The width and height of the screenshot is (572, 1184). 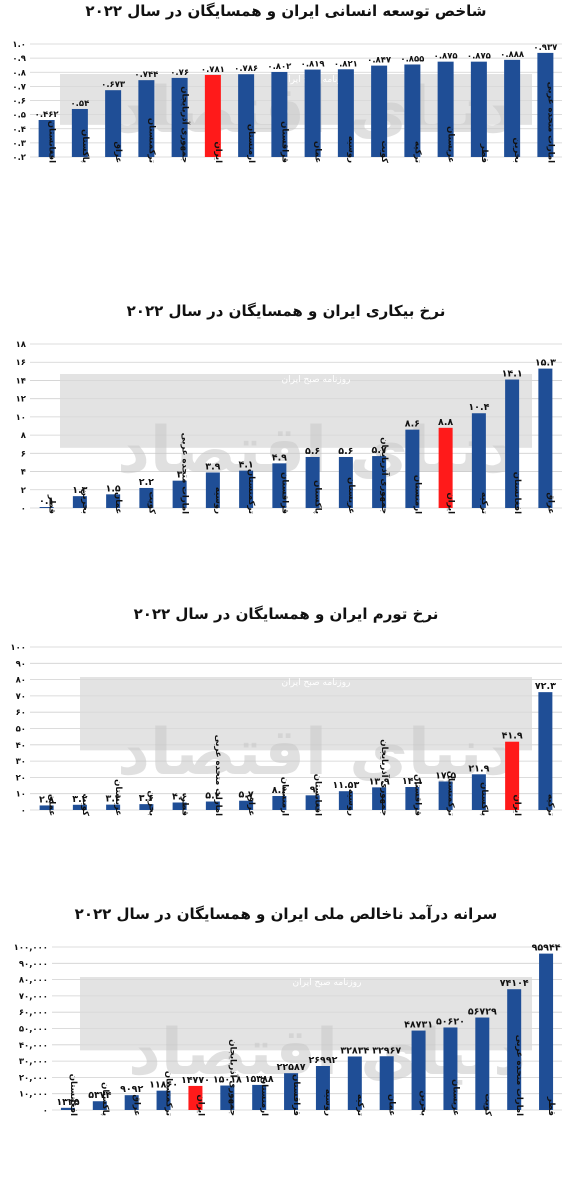 What do you see at coordinates (354, 1050) in the screenshot?
I see `data-label: ۳۲۸۳۴` at bounding box center [354, 1050].